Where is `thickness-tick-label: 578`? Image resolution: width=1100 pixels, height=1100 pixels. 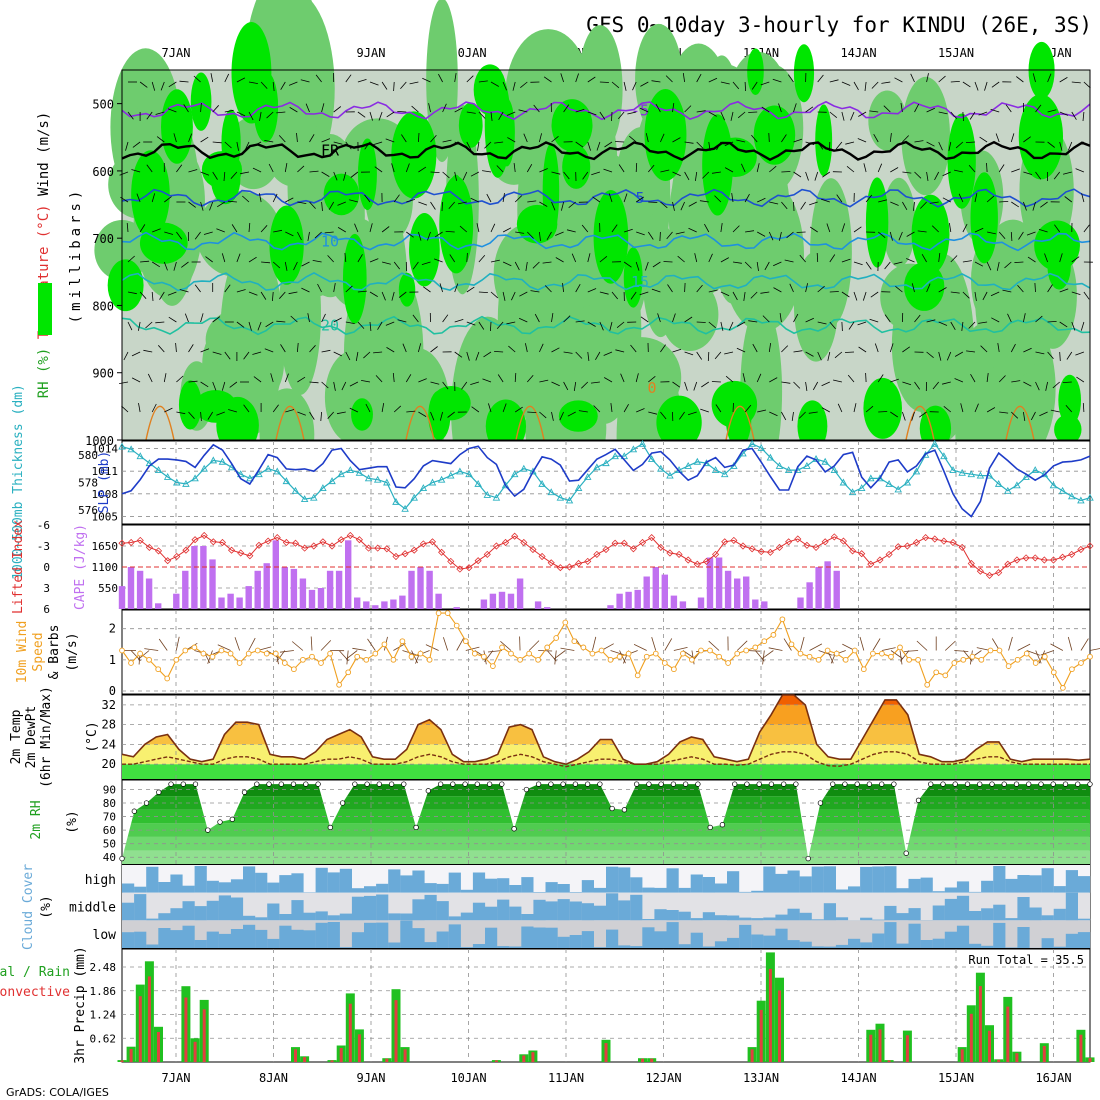
thickness-tick-label: 578 is located at coordinates (88, 483).